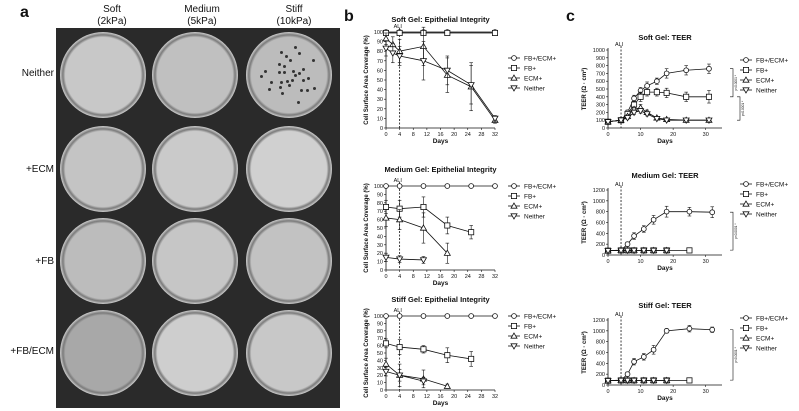  What do you see at coordinates (32, 351) in the screenshot?
I see `row-label-fb-ecm: +FB/ECM` at bounding box center [32, 351].